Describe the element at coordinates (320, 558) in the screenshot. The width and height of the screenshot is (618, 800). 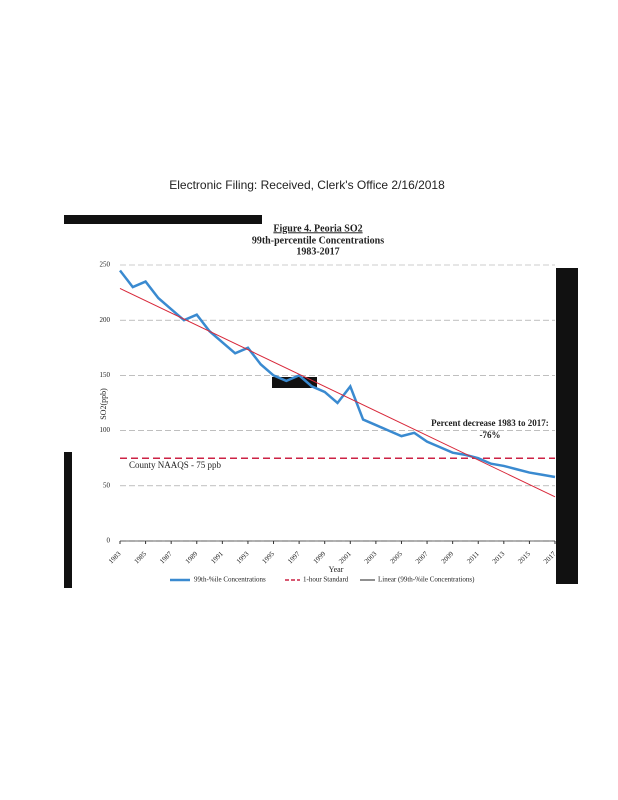
I see `x-tick-label: 1999` at that location.